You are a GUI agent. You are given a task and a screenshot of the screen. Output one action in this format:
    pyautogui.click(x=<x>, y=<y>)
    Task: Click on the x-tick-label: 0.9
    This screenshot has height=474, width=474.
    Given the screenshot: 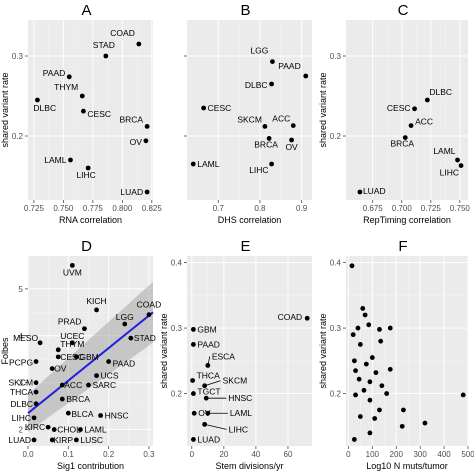 What is the action you would take?
    pyautogui.click(x=302, y=208)
    